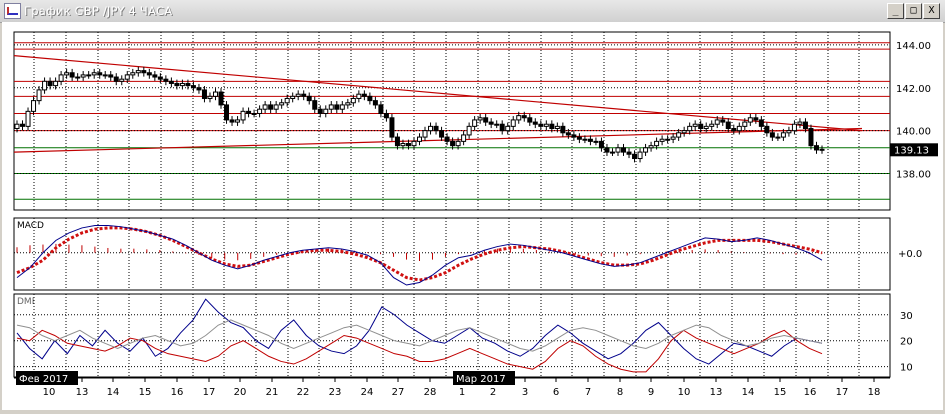 The image size is (945, 414). What do you see at coordinates (931, 11) in the screenshot?
I see `close-button: X` at bounding box center [931, 11].